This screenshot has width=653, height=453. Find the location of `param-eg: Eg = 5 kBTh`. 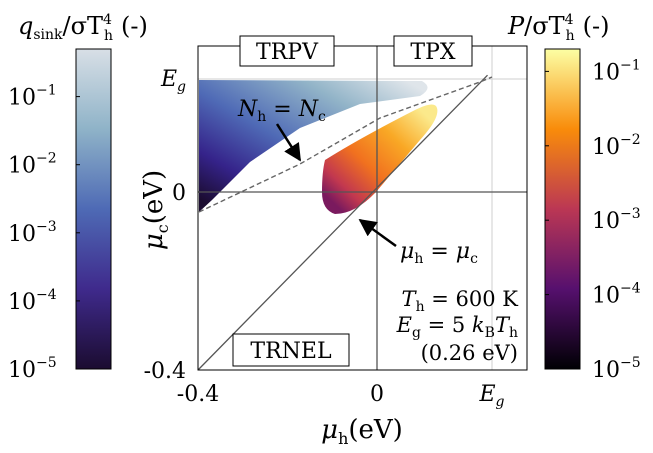

param-eg: Eg = 5 kBTh is located at coordinates (457, 327).